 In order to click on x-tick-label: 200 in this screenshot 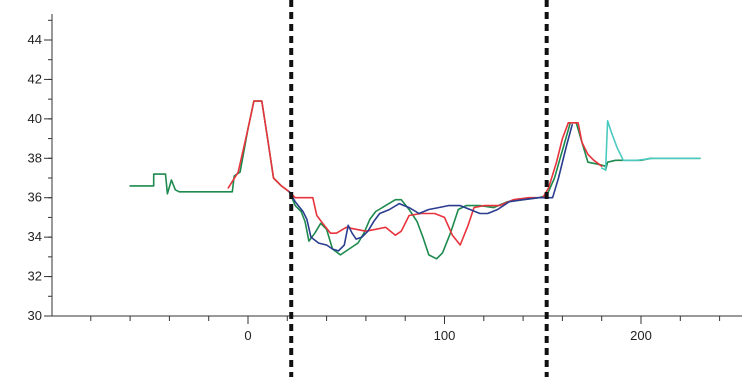, I will do `click(641, 335)`.